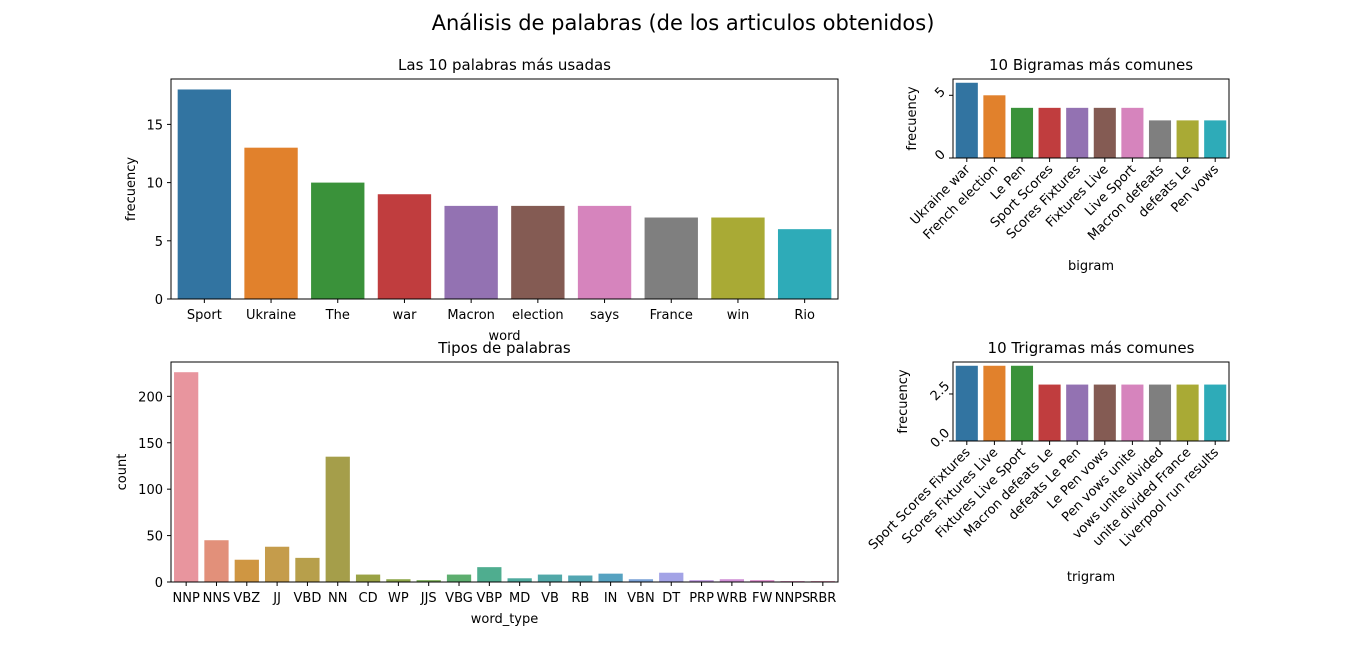 This screenshot has height=655, width=1366. What do you see at coordinates (337, 315) in the screenshot?
I see `x-tick-label: The` at bounding box center [337, 315].